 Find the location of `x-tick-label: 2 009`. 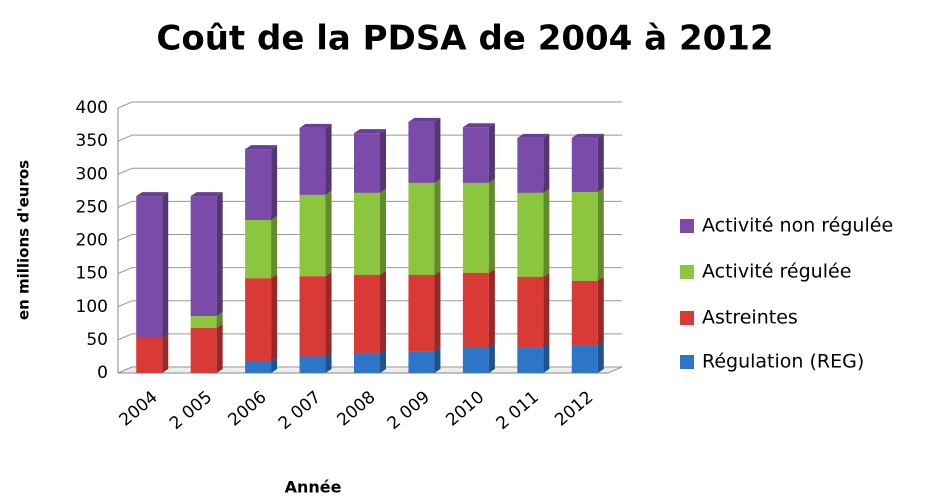

x-tick-label: 2 009 is located at coordinates (409, 410).